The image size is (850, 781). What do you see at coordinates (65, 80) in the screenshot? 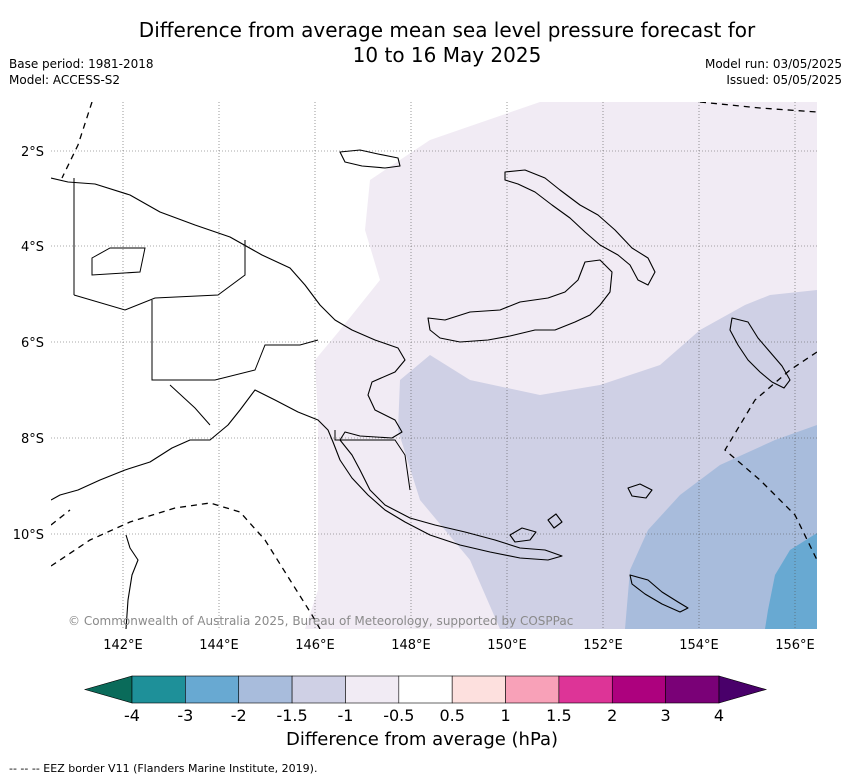
I see `model-text: Model: ACCESS-S2` at bounding box center [65, 80].